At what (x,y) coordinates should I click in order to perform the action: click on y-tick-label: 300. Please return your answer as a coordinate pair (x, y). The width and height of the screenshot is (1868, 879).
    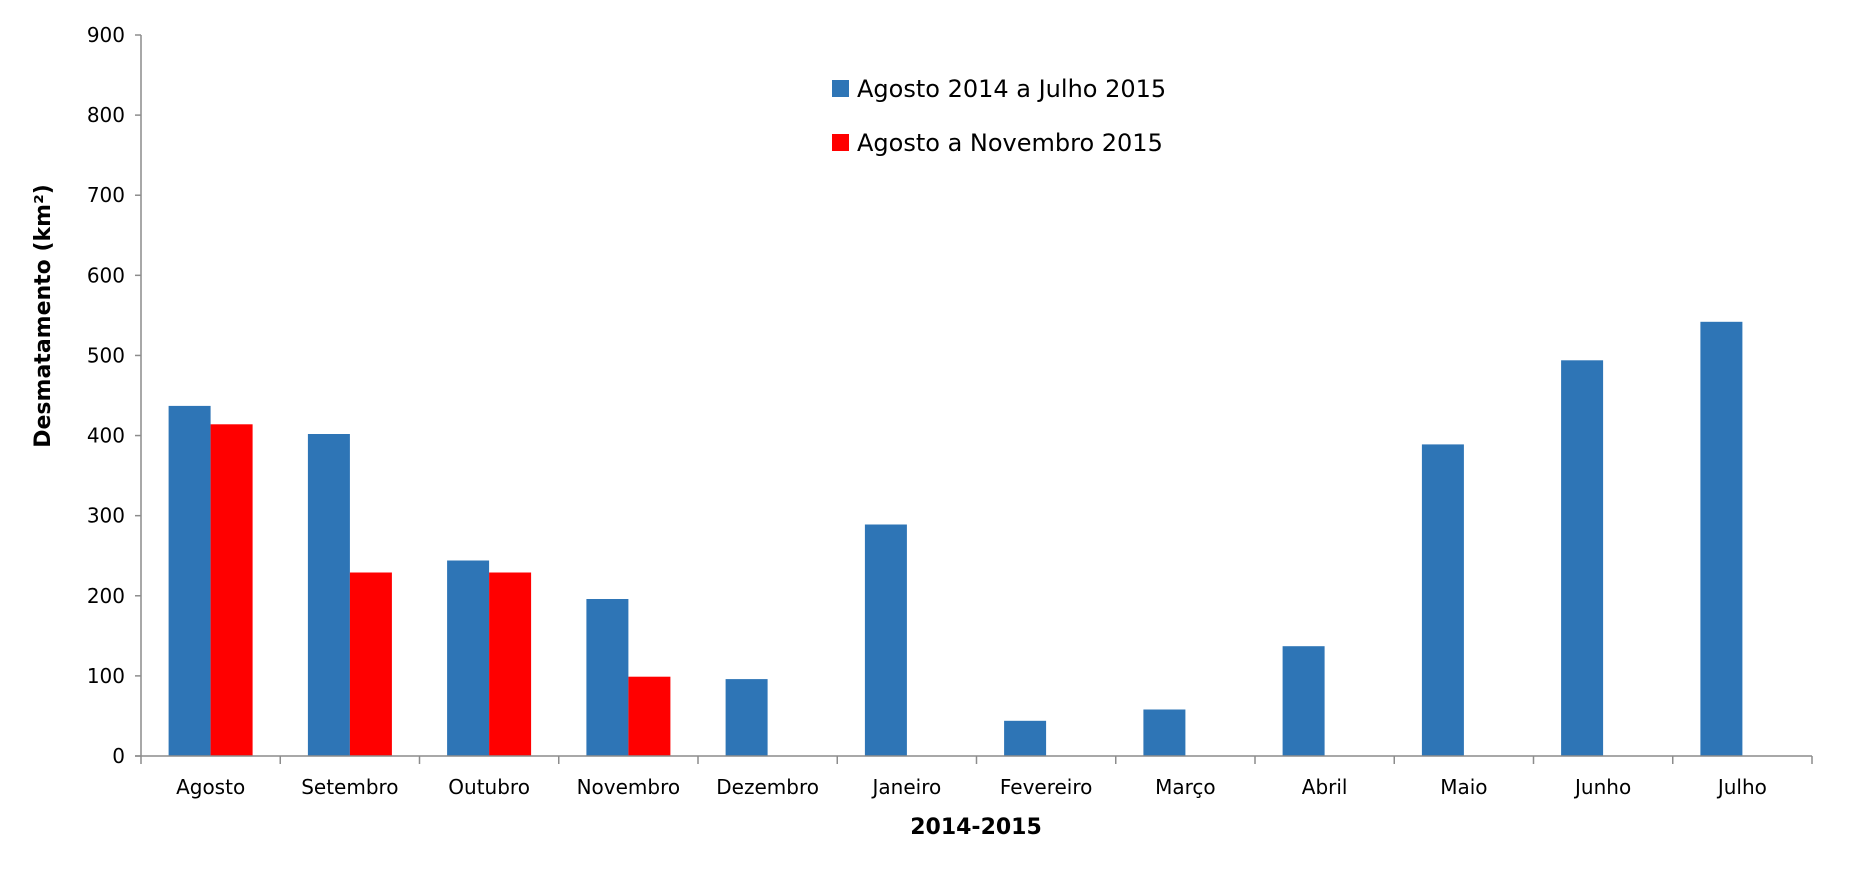
    Looking at the image, I should click on (106, 516).